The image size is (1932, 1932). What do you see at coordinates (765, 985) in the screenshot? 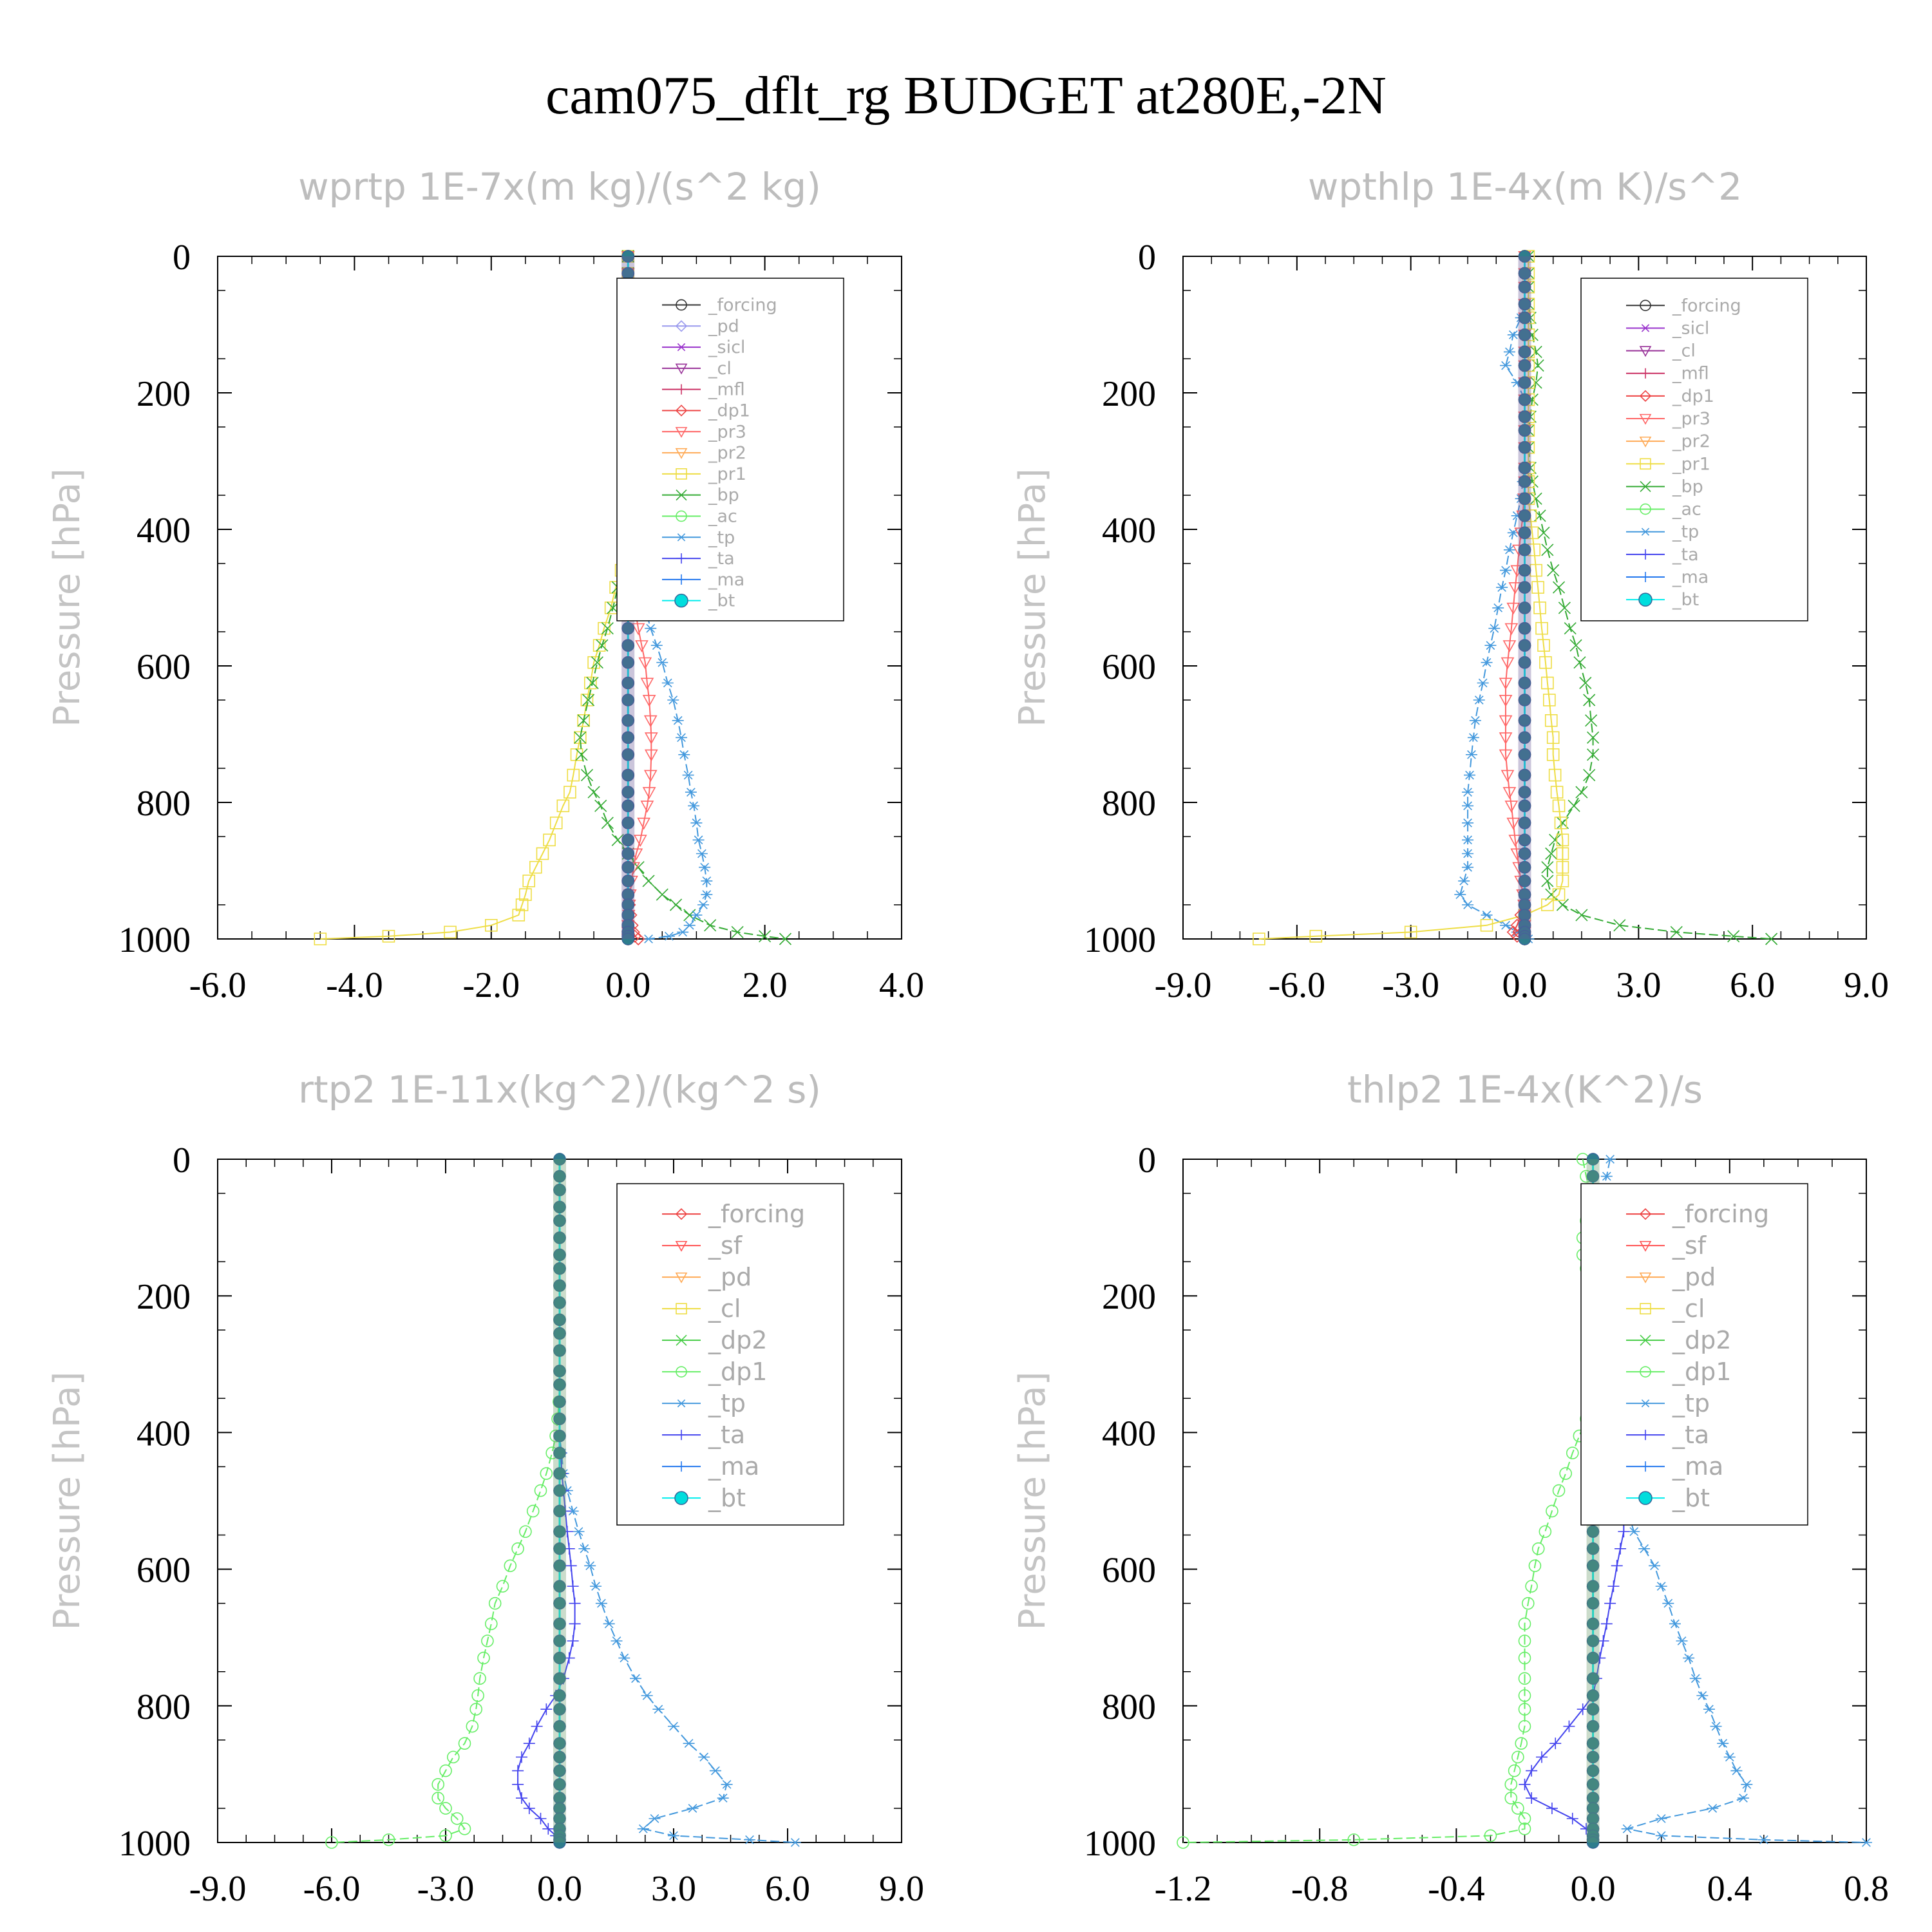
I see `x-tick-label: 2.0` at bounding box center [765, 985].